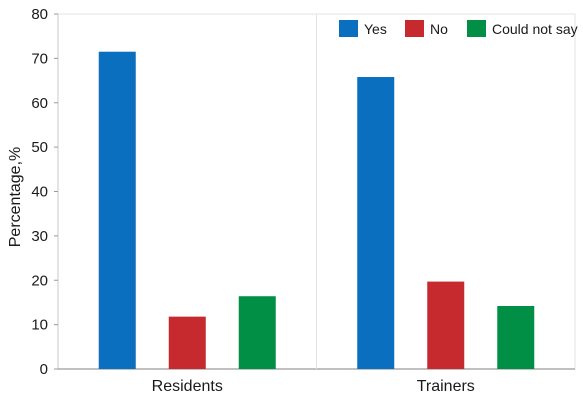 Image resolution: width=583 pixels, height=403 pixels. Describe the element at coordinates (375, 29) in the screenshot. I see `legend-label: Yes` at that location.